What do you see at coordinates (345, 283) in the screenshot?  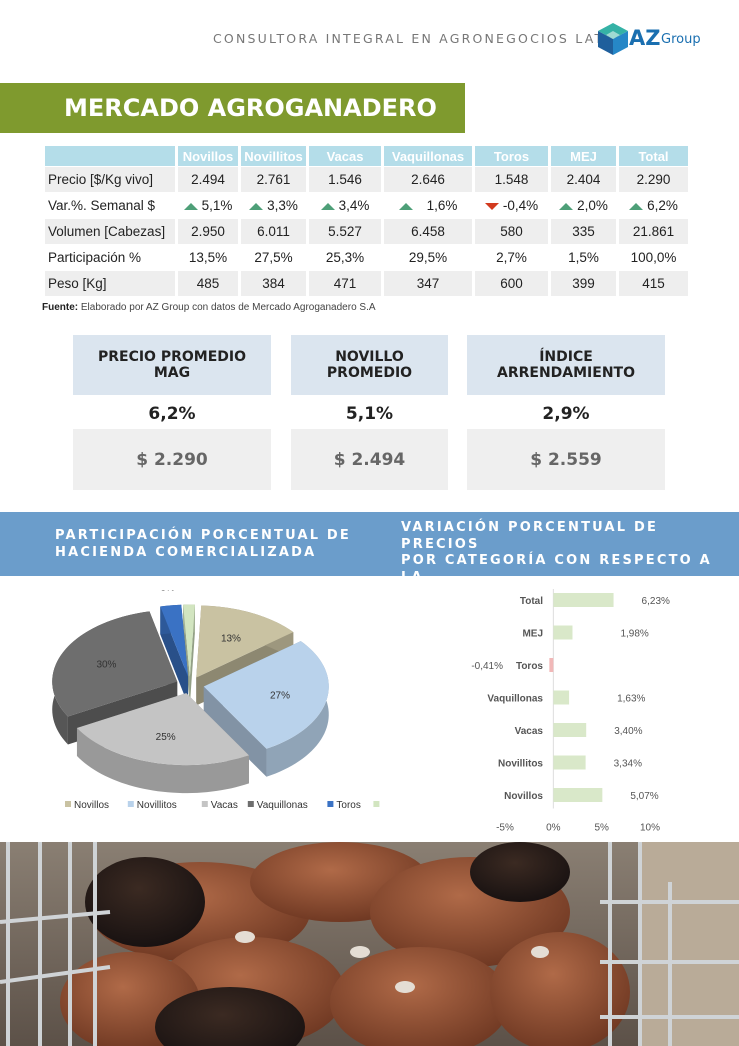 I see `table-cell: 471` at bounding box center [345, 283].